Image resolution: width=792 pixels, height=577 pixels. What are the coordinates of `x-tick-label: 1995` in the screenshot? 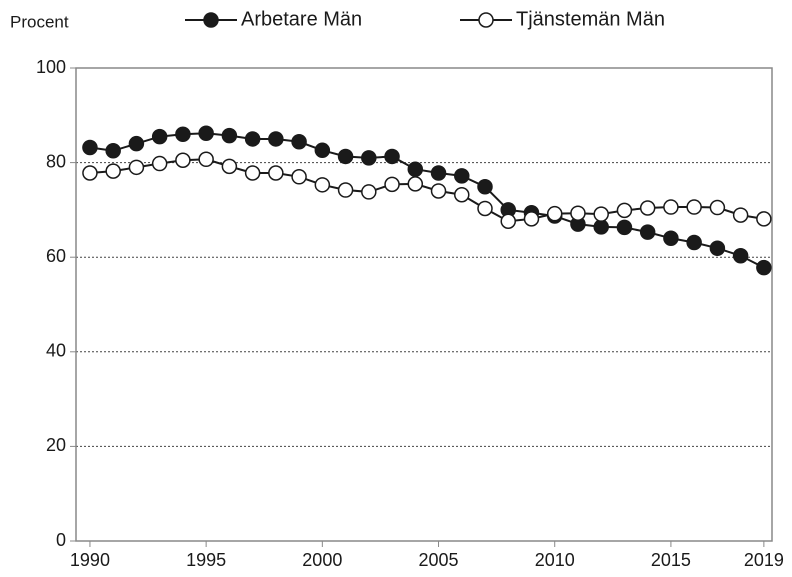 It's located at (206, 560).